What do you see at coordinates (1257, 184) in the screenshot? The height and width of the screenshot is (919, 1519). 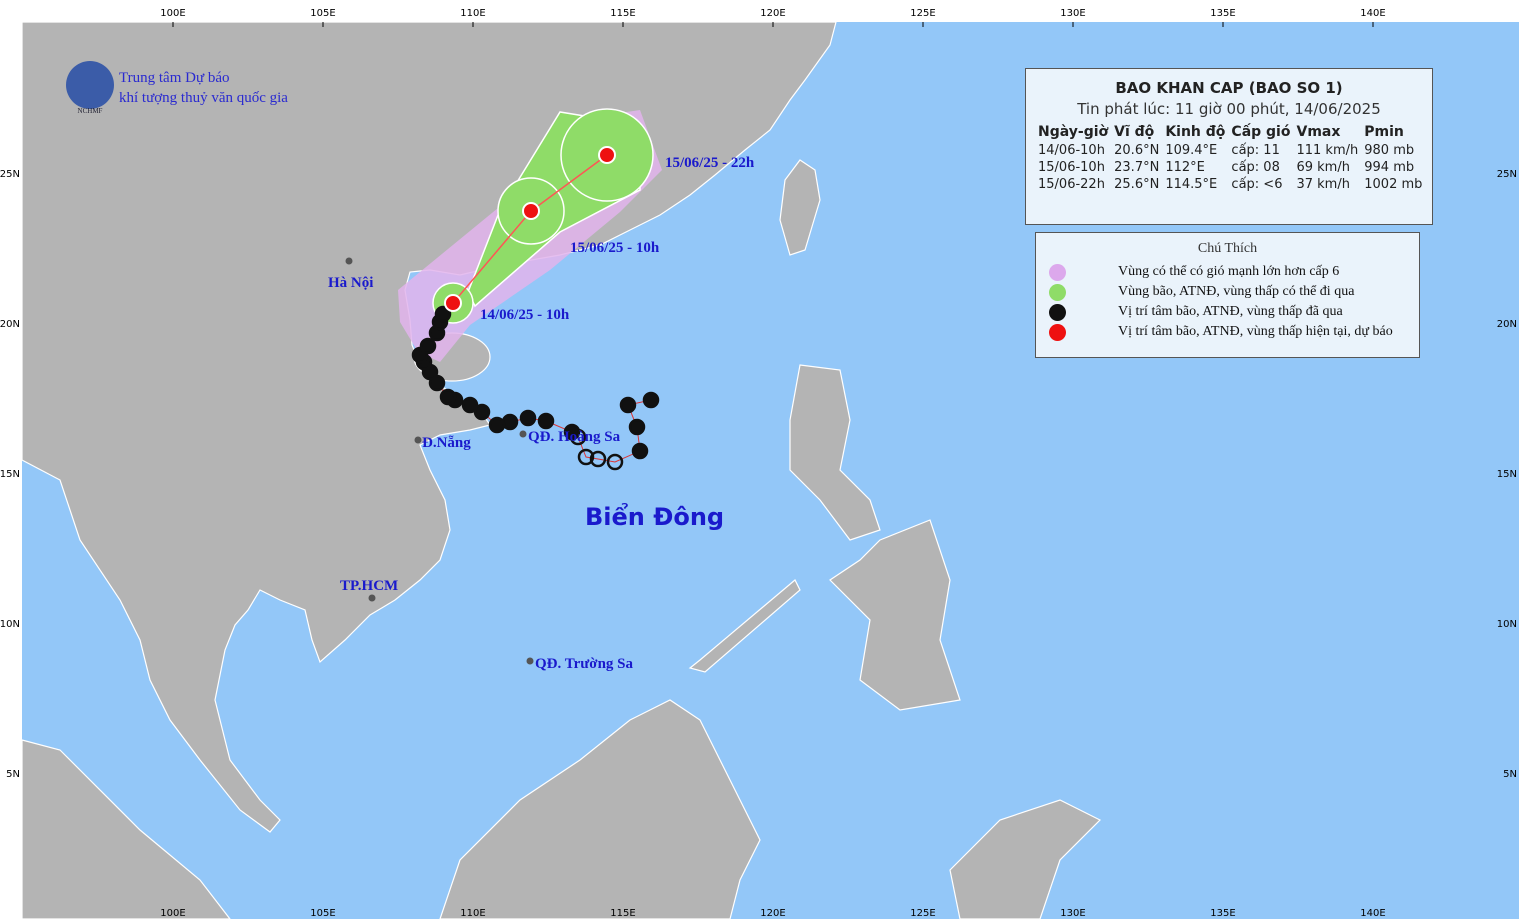 I see `cell: cấp: <6` at bounding box center [1257, 184].